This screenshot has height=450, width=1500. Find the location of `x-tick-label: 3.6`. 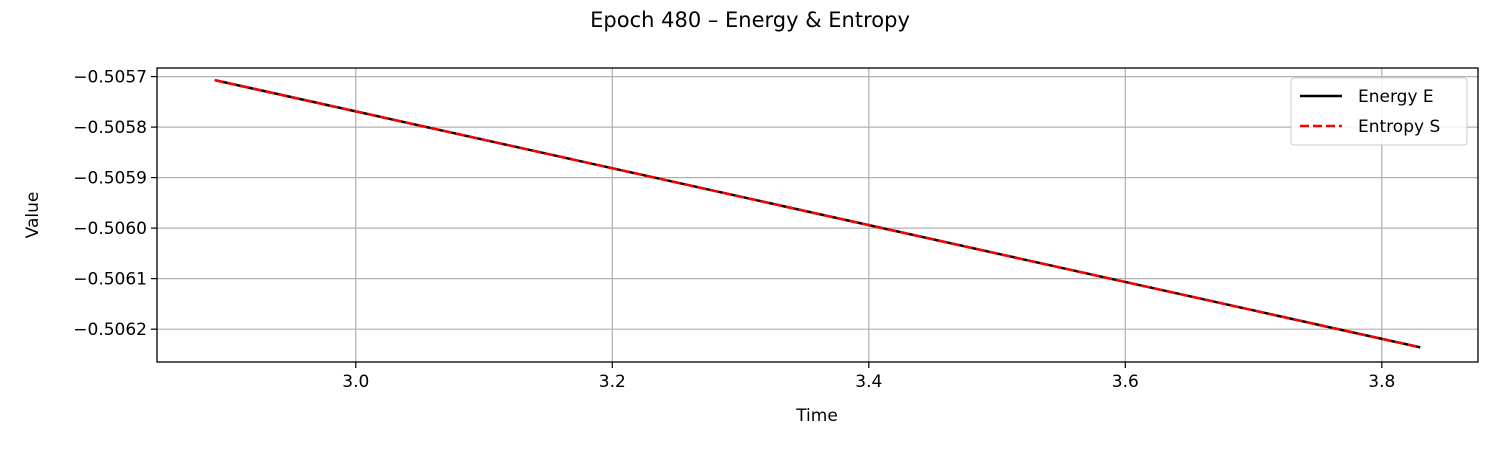

x-tick-label: 3.6 is located at coordinates (1125, 382).